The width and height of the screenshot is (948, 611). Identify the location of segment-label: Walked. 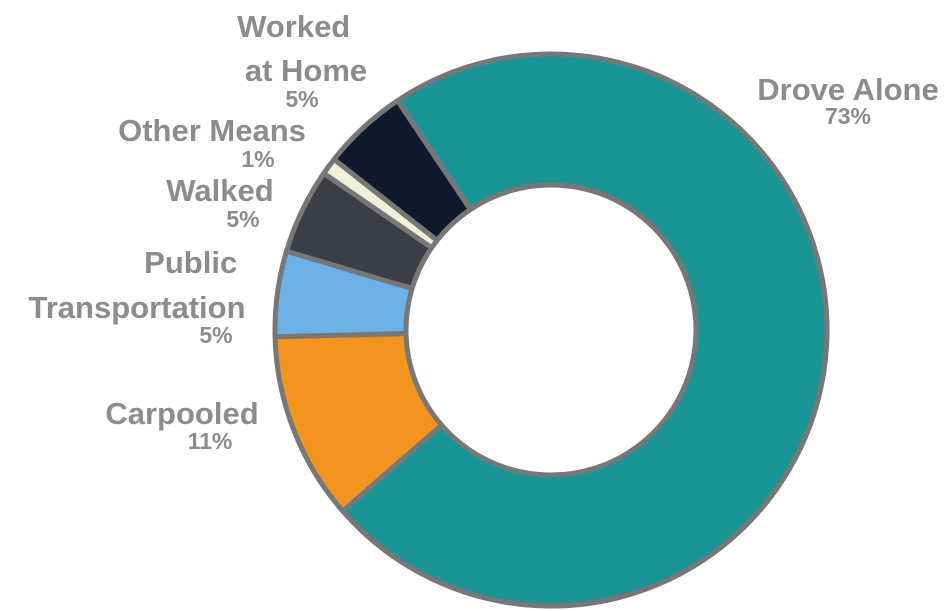
(219, 190).